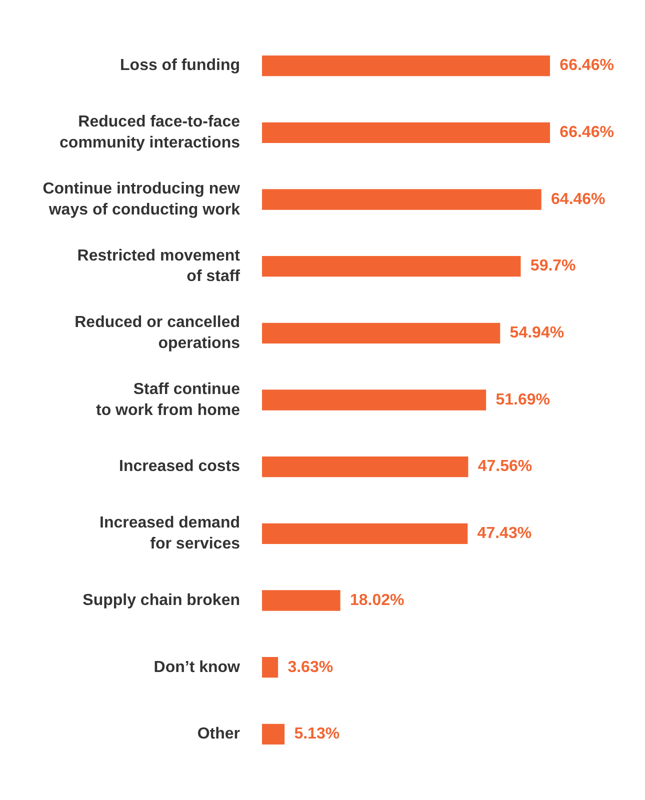  What do you see at coordinates (159, 266) in the screenshot?
I see `y-tick-label: Restricted movement of staff` at bounding box center [159, 266].